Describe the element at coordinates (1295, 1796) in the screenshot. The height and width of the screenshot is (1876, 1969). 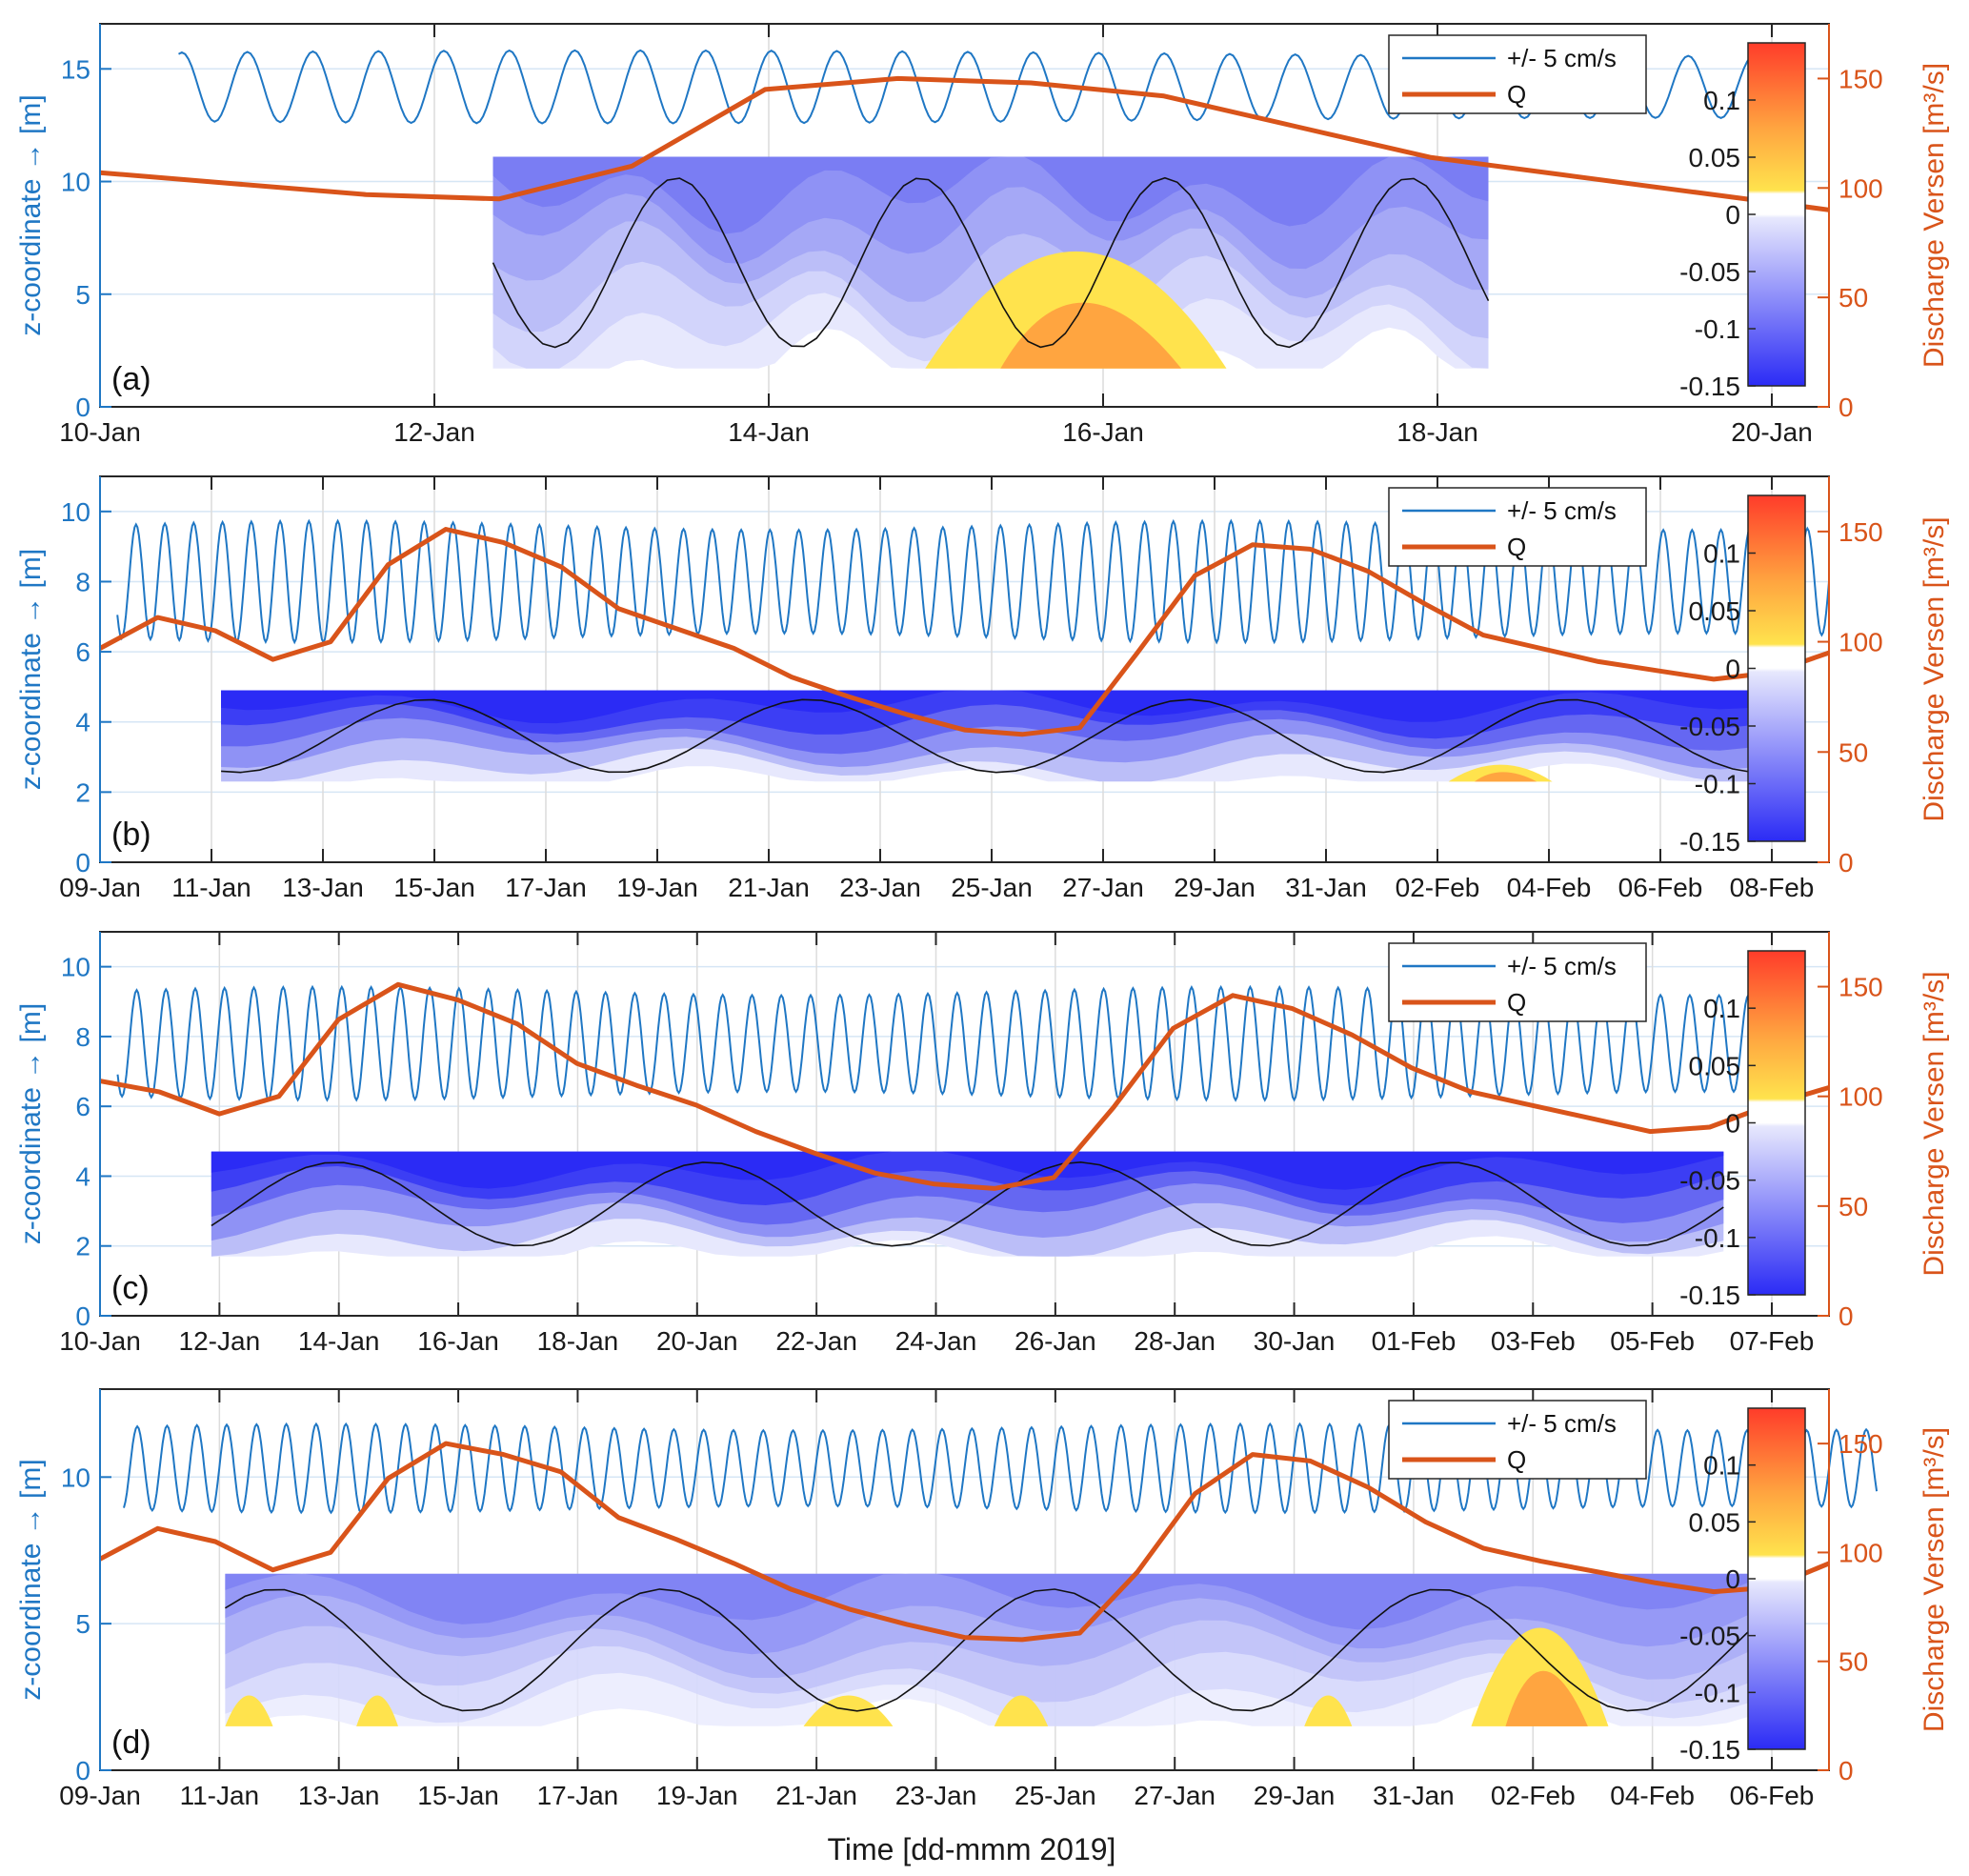
I see `x-tick-label: 29-Jan` at that location.